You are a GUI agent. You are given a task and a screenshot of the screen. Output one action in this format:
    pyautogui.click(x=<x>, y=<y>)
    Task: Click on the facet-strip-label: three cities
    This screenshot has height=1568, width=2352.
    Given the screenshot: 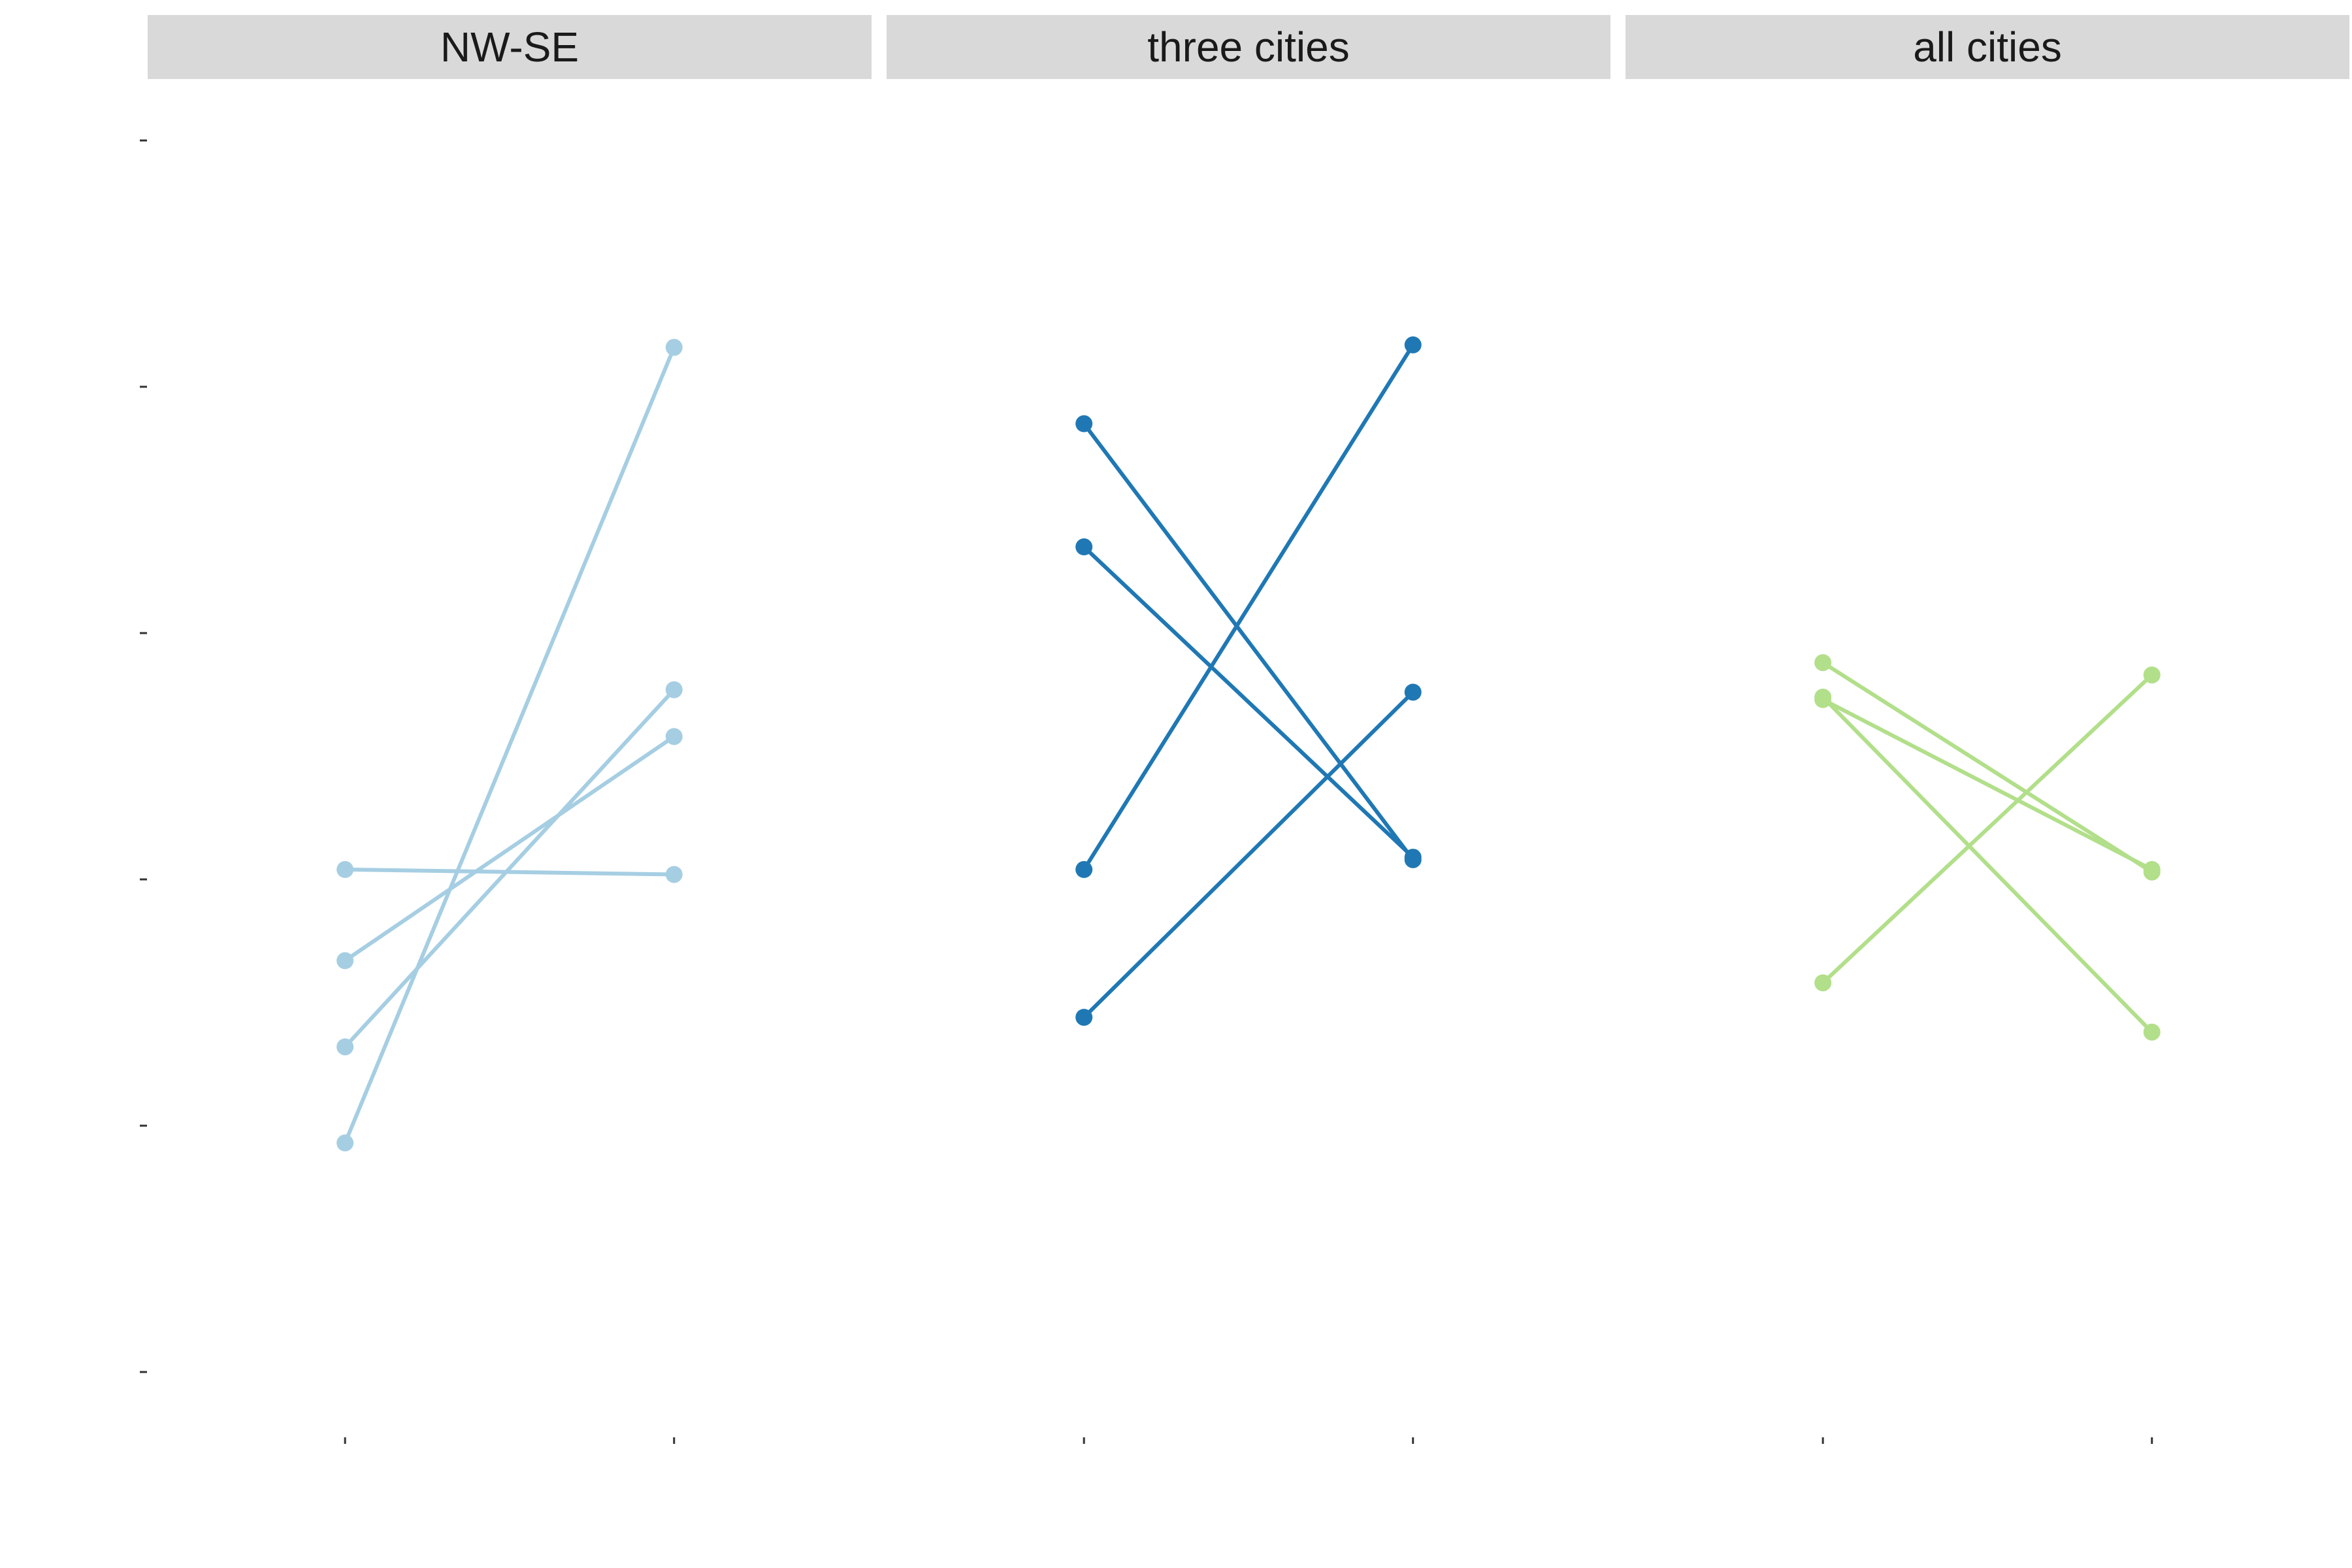 What is the action you would take?
    pyautogui.click(x=1248, y=47)
    